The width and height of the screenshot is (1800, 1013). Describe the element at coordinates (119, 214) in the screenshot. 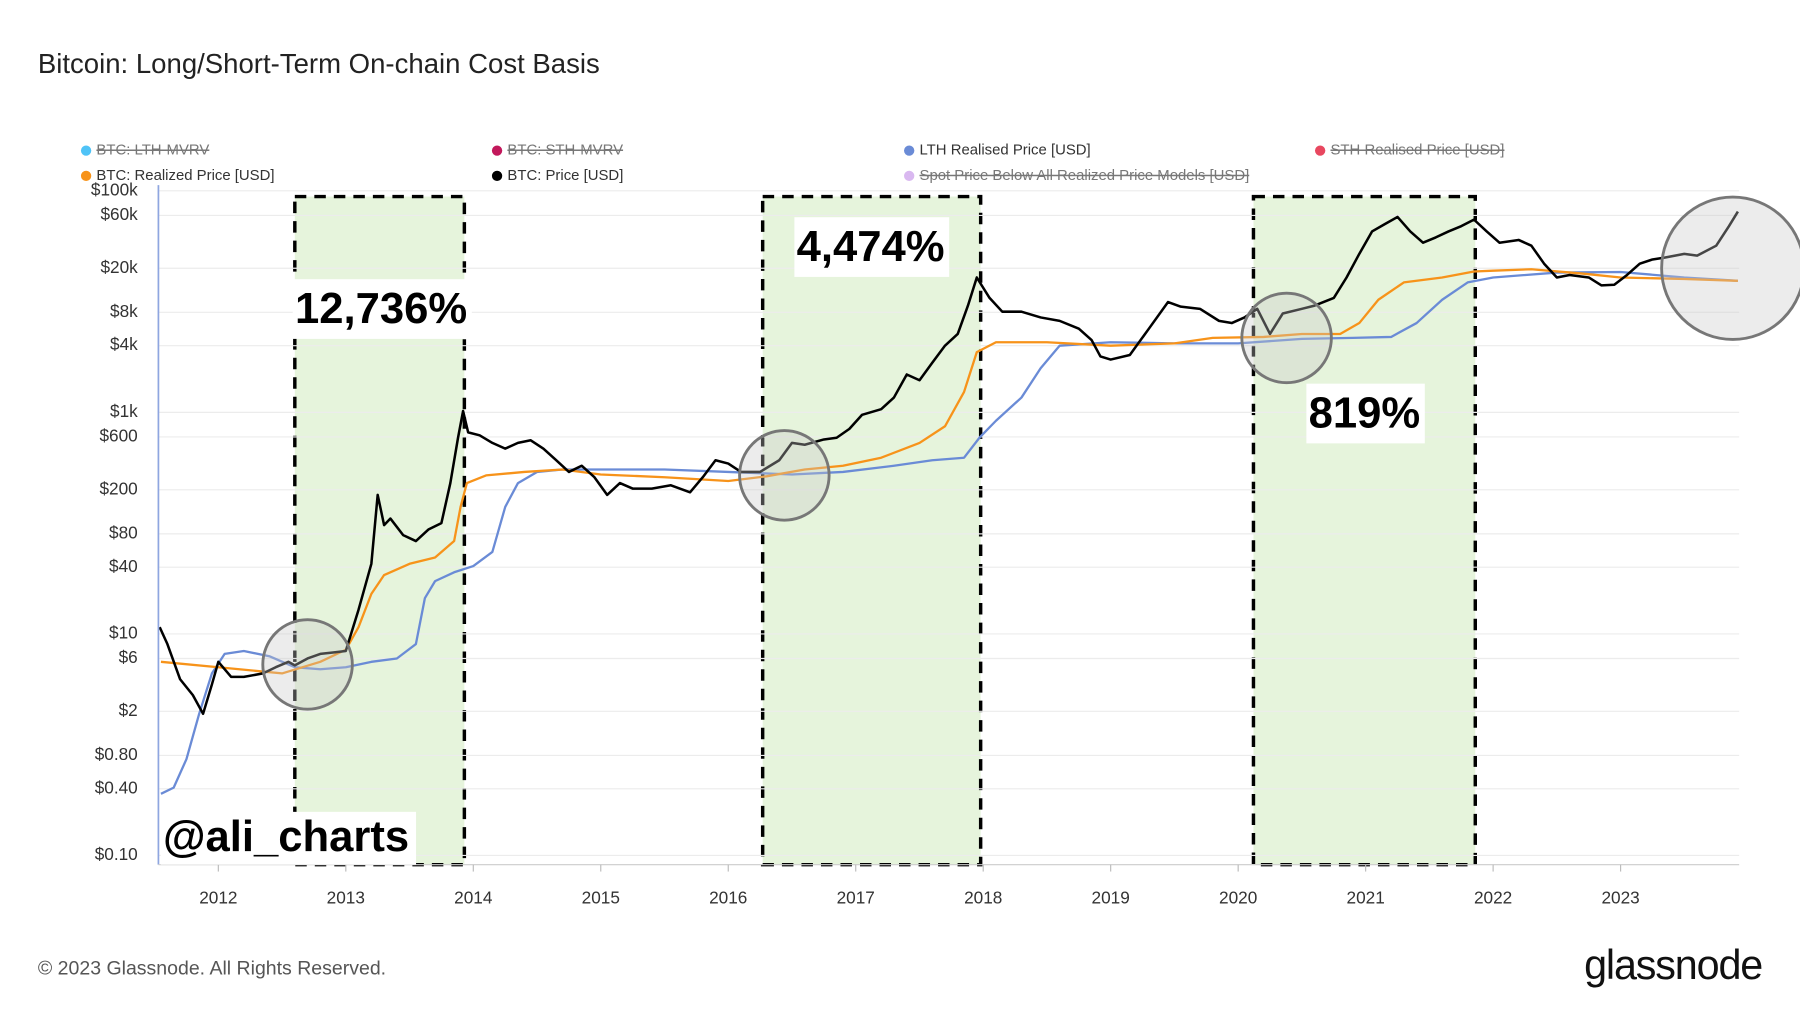

I see `y-tick-label: $60k` at that location.